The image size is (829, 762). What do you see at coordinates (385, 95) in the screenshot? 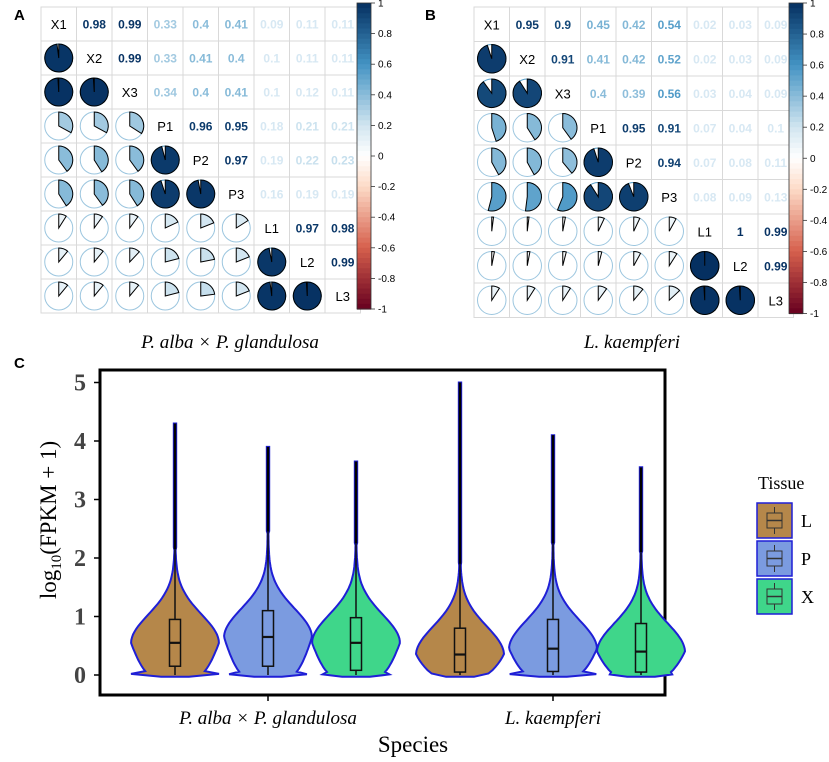
I see `colorbar-tick-label: 0.4` at bounding box center [385, 95].